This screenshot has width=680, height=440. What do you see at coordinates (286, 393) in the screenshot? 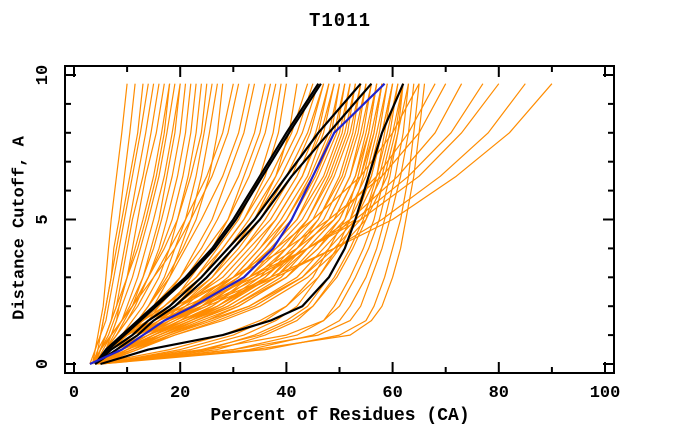
I see `x-tick-label: 40` at bounding box center [286, 393].